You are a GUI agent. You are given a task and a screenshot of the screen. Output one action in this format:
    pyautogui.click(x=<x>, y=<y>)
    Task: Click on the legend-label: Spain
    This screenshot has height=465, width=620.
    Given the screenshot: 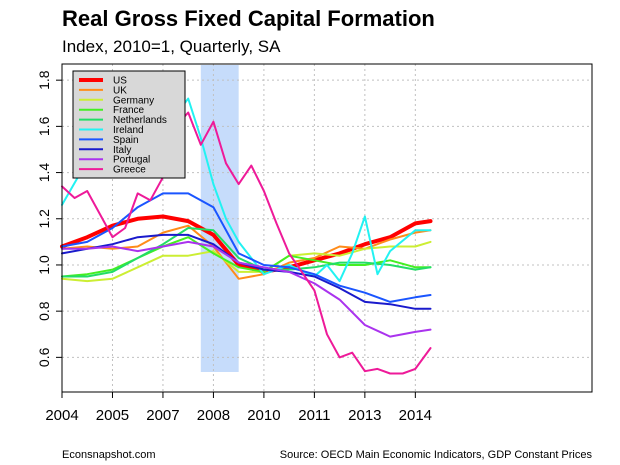 What is the action you would take?
    pyautogui.click(x=126, y=140)
    